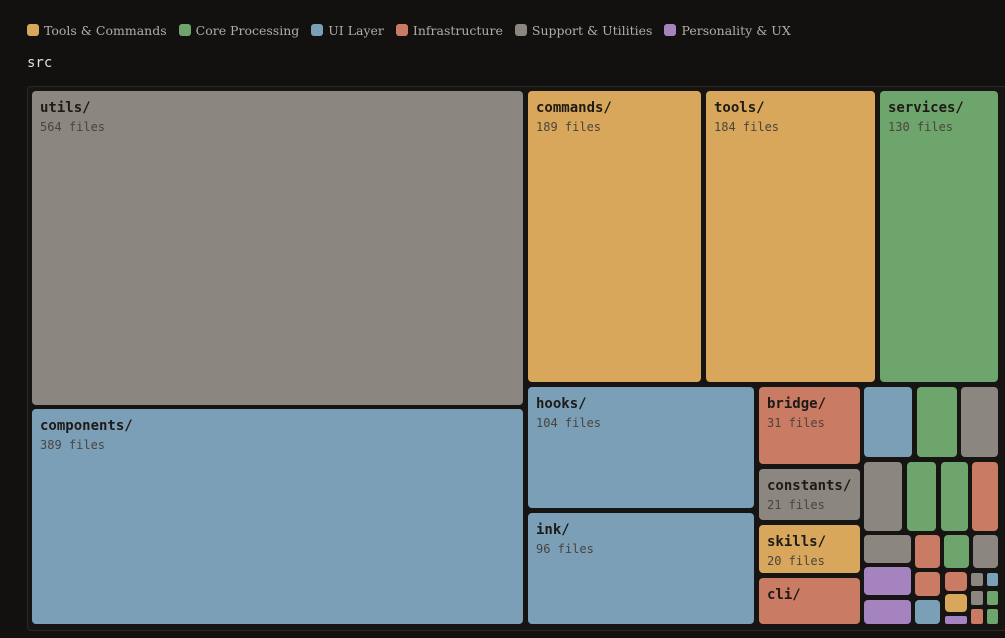 The image size is (1005, 638). What do you see at coordinates (97, 30) in the screenshot?
I see `legend-item: Tools & Commands` at bounding box center [97, 30].